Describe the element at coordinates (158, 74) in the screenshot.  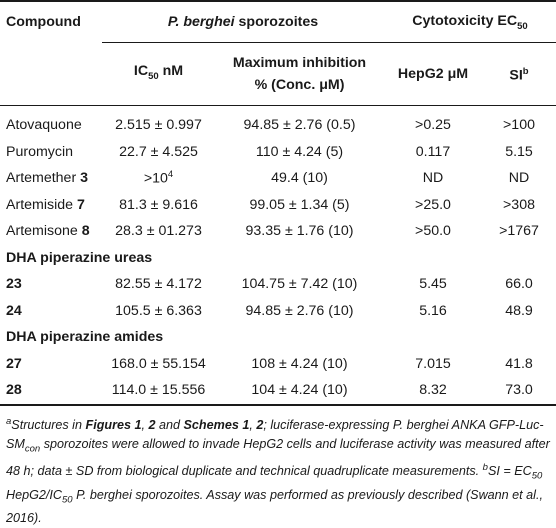
I see `header-ic50: IC50 nM` at that location.